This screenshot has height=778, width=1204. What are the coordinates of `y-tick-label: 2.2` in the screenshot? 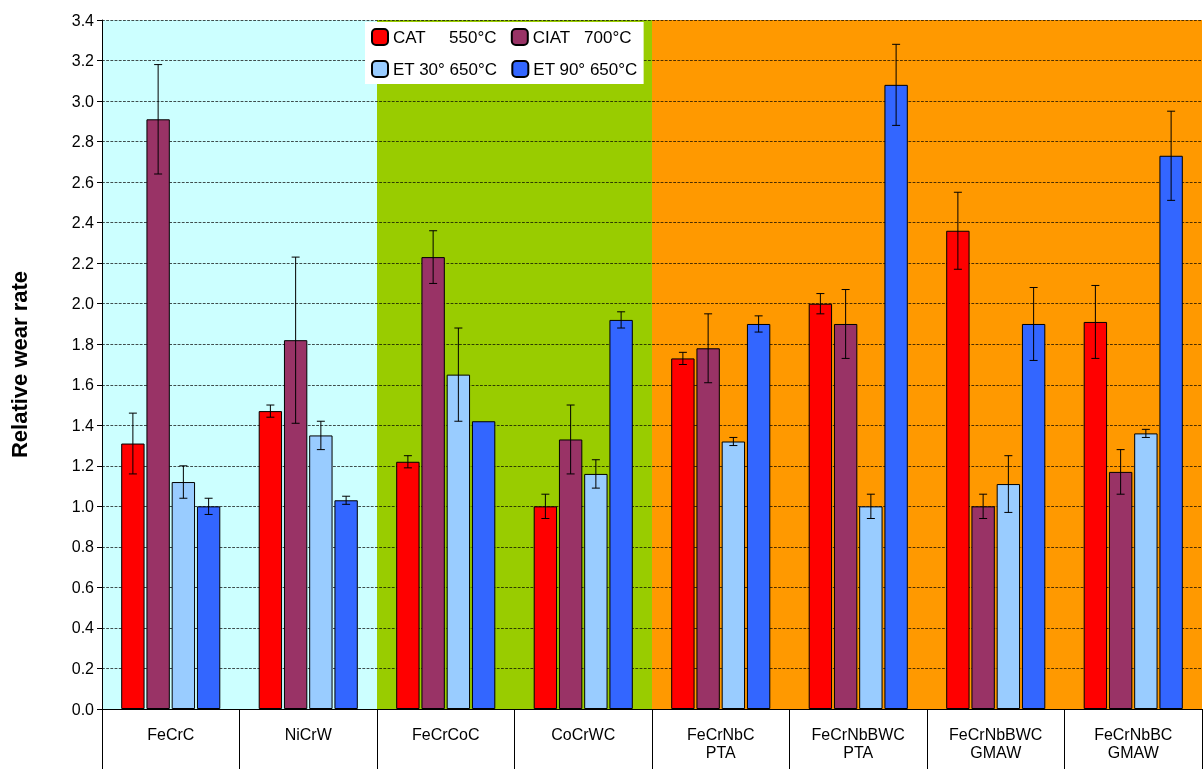 It's located at (83, 263).